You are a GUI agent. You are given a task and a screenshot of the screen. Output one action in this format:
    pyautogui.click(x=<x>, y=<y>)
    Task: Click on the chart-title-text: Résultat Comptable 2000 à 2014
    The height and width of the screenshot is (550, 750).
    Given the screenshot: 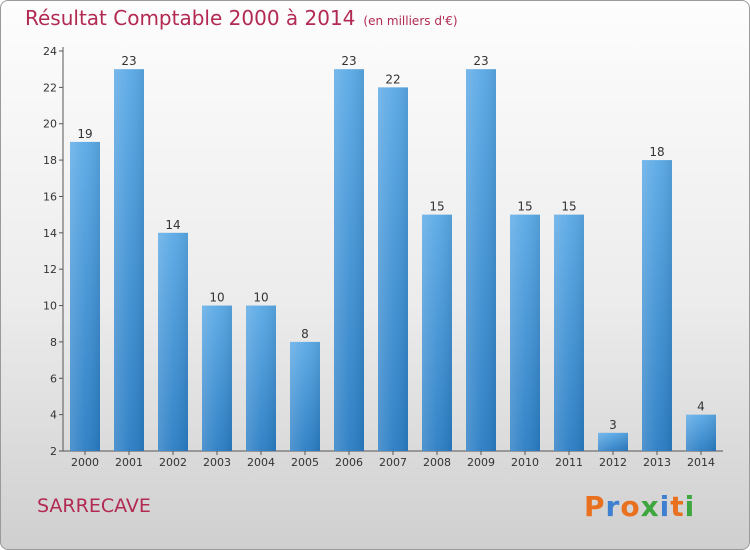 What is the action you would take?
    pyautogui.click(x=190, y=18)
    